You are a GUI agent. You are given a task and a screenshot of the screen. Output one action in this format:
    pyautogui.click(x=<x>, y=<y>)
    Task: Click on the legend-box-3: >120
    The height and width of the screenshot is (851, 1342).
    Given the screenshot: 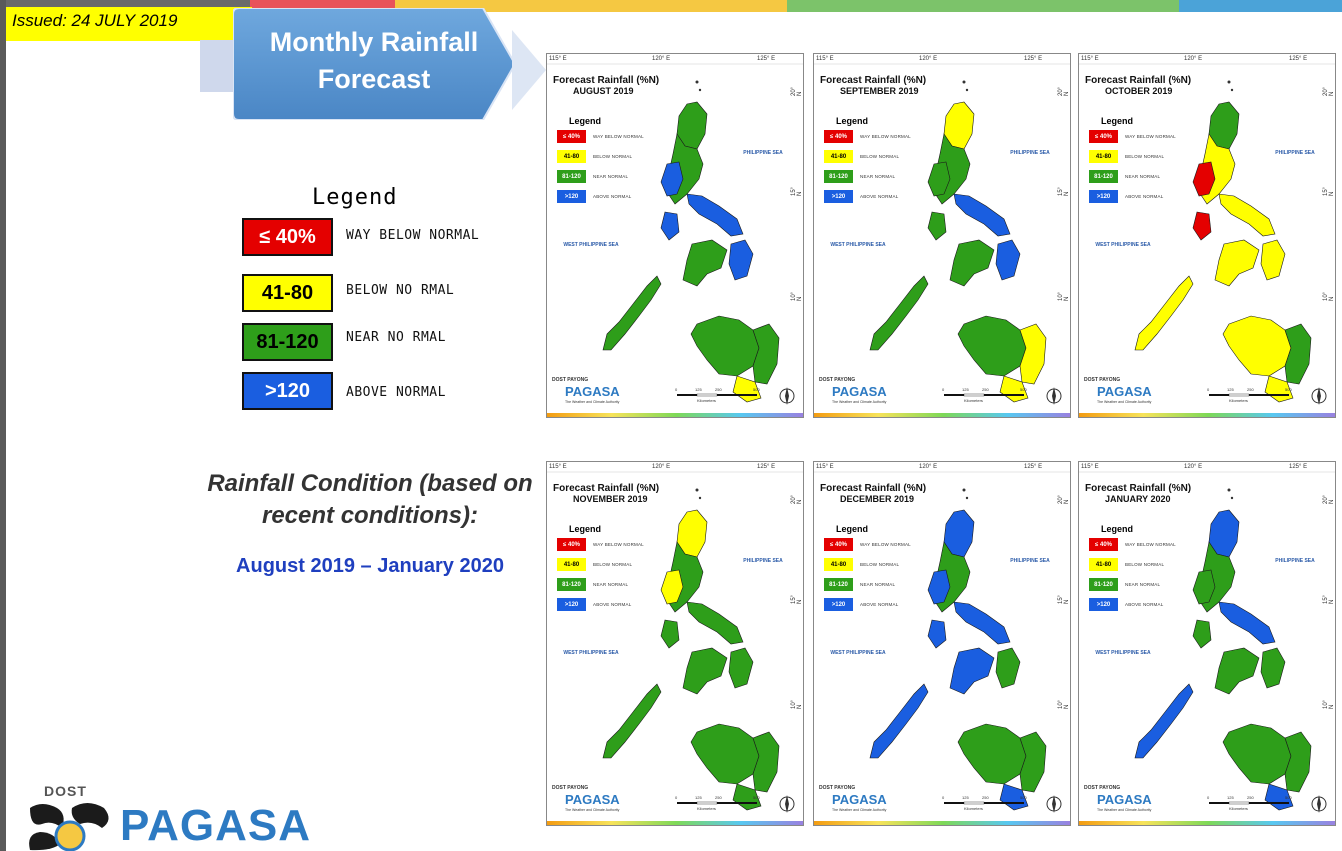 What is the action you would take?
    pyautogui.click(x=287, y=391)
    